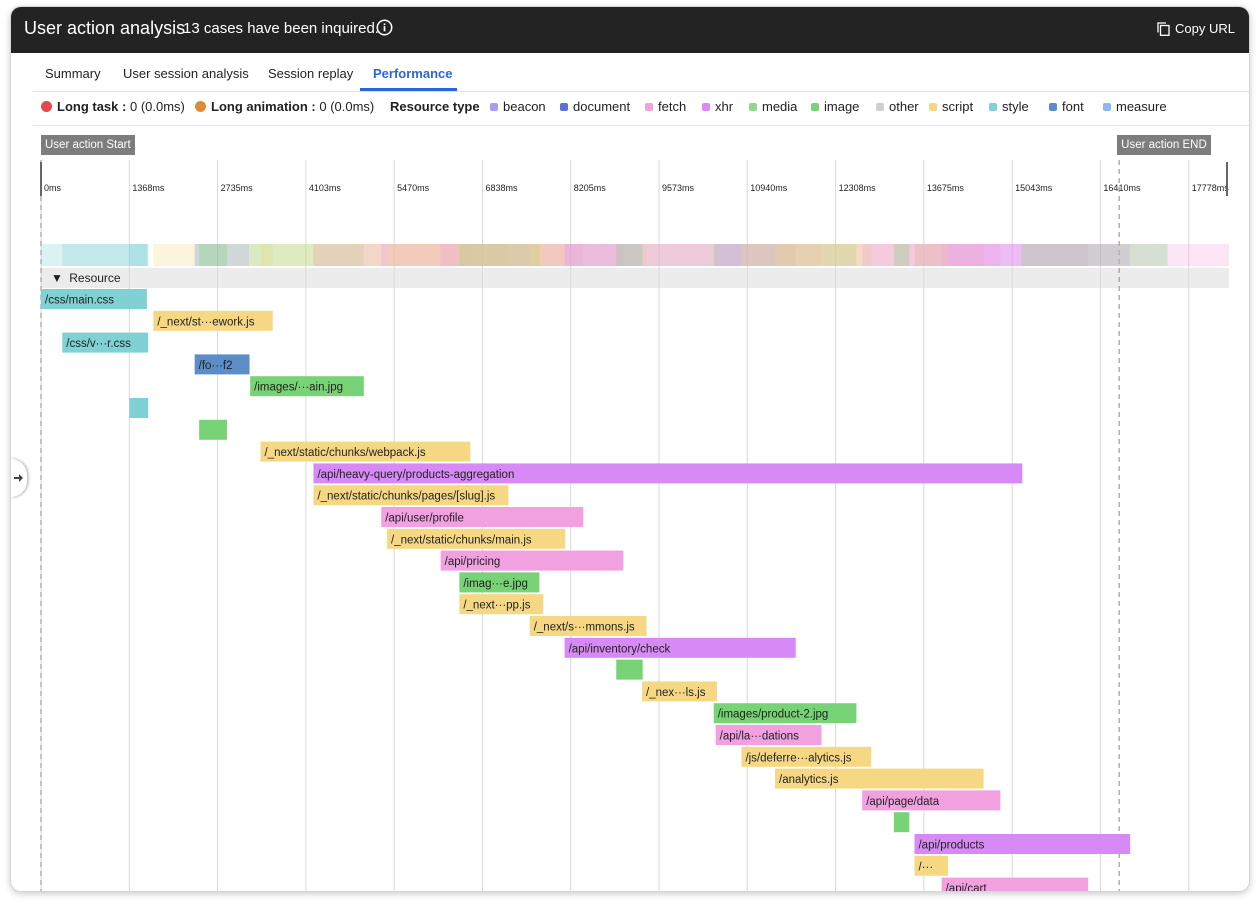  I want to click on tab-session-replay: Session replay, so click(311, 73).